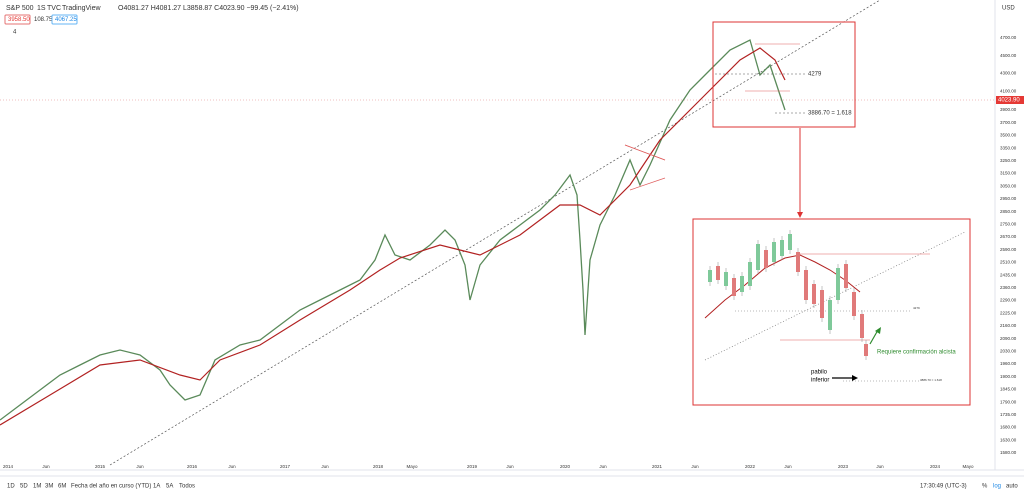 This screenshot has width=1024, height=500. I want to click on price-label: 3250.00, so click(1008, 160).